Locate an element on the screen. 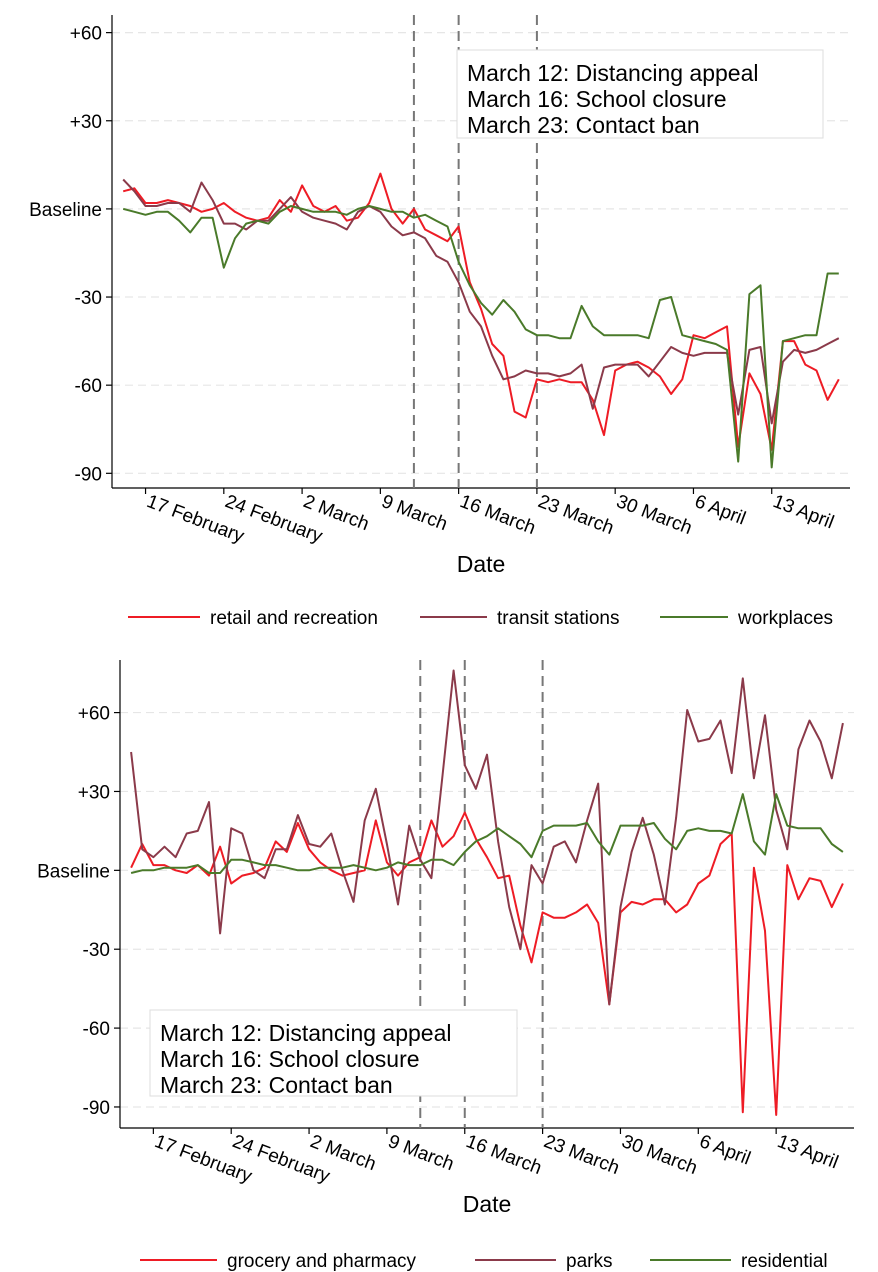  series-line is located at coordinates (487, 833).